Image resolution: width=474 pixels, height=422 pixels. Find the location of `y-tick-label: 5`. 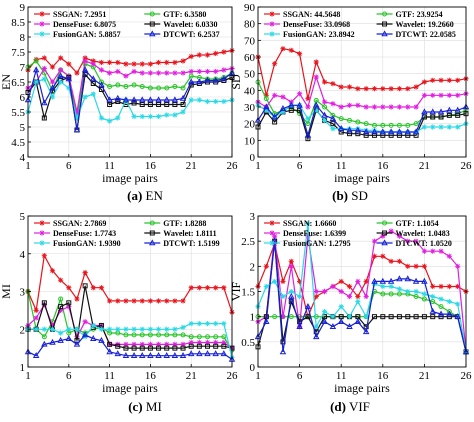

y-tick-label: 5 is located at coordinates (23, 217).